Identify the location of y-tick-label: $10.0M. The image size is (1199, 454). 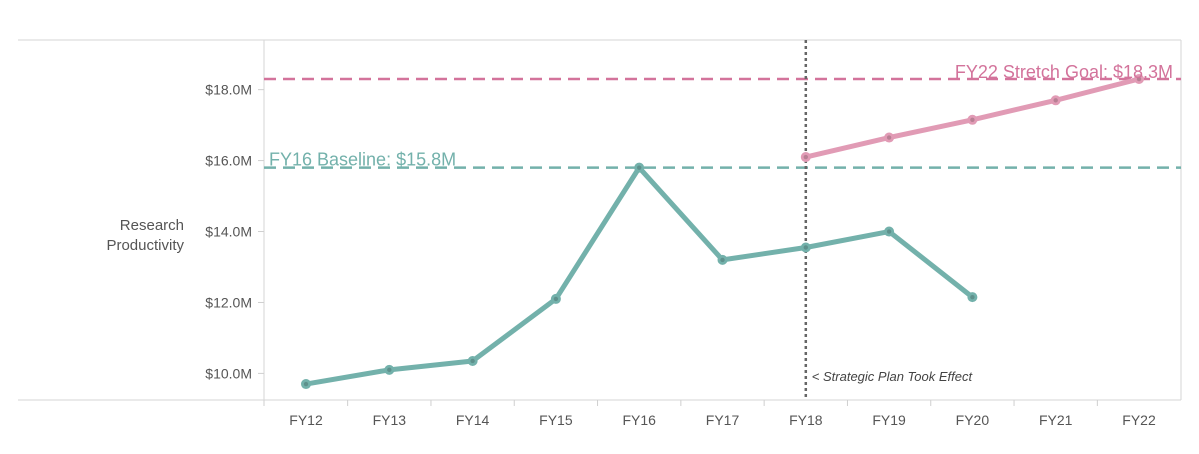
(228, 373).